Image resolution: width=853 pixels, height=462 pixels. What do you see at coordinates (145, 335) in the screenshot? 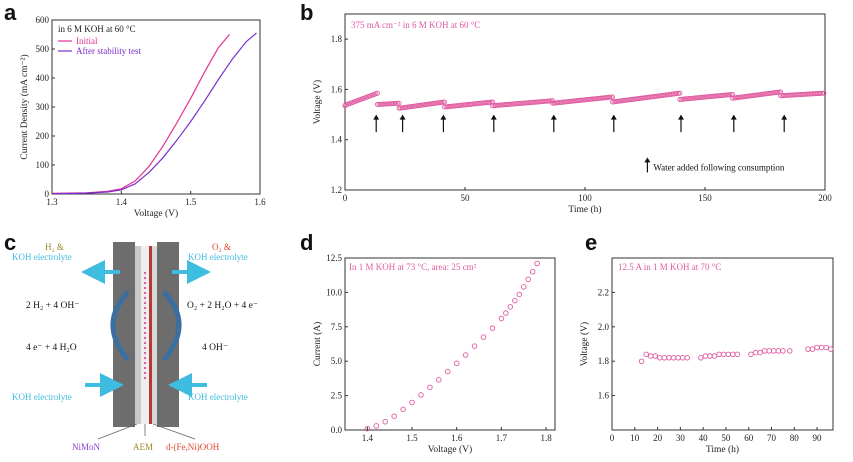
I see `aem-membrane` at bounding box center [145, 335].